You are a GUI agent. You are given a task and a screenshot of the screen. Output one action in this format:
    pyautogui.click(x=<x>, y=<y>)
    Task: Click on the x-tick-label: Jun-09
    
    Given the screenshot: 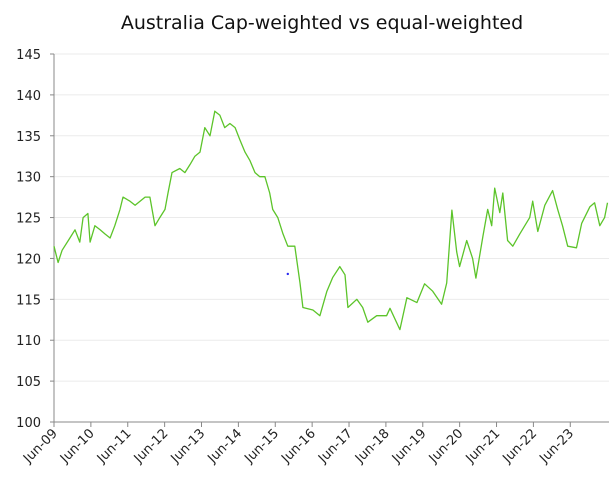 What is the action you would take?
    pyautogui.click(x=40, y=446)
    